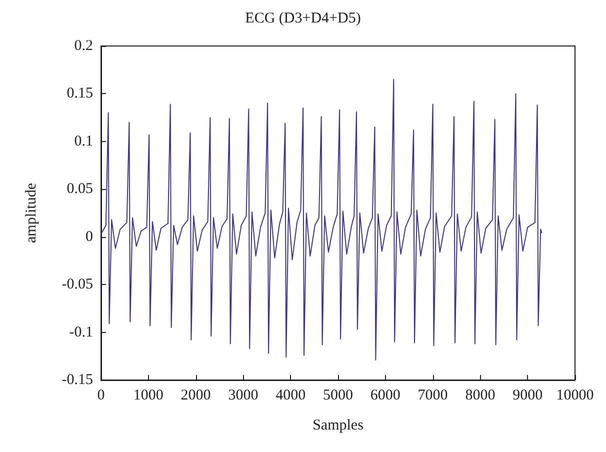 The image size is (606, 452). I want to click on y-tick-label: 0.15, so click(79, 94).